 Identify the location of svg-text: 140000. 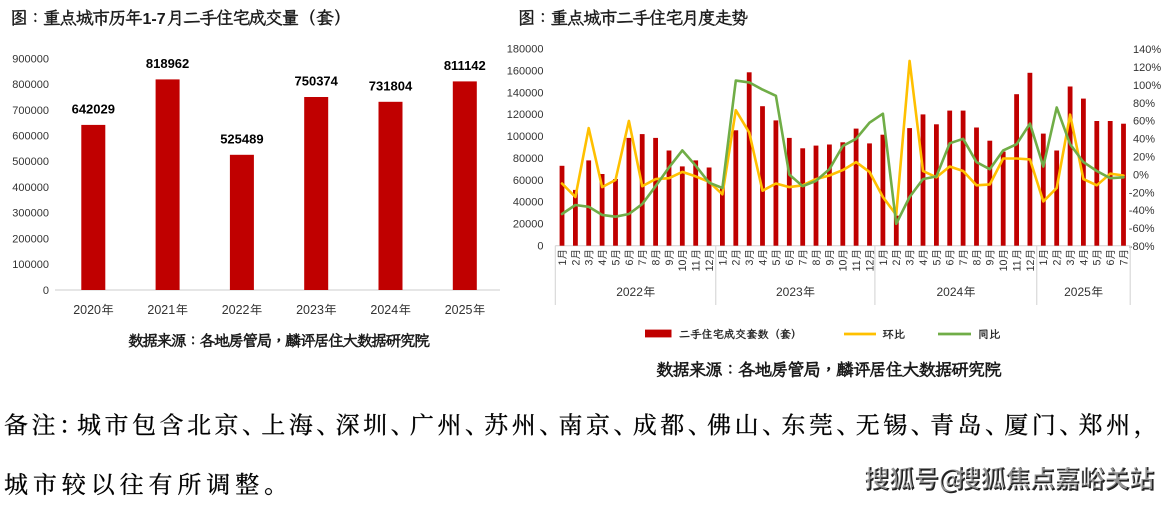
(525, 93).